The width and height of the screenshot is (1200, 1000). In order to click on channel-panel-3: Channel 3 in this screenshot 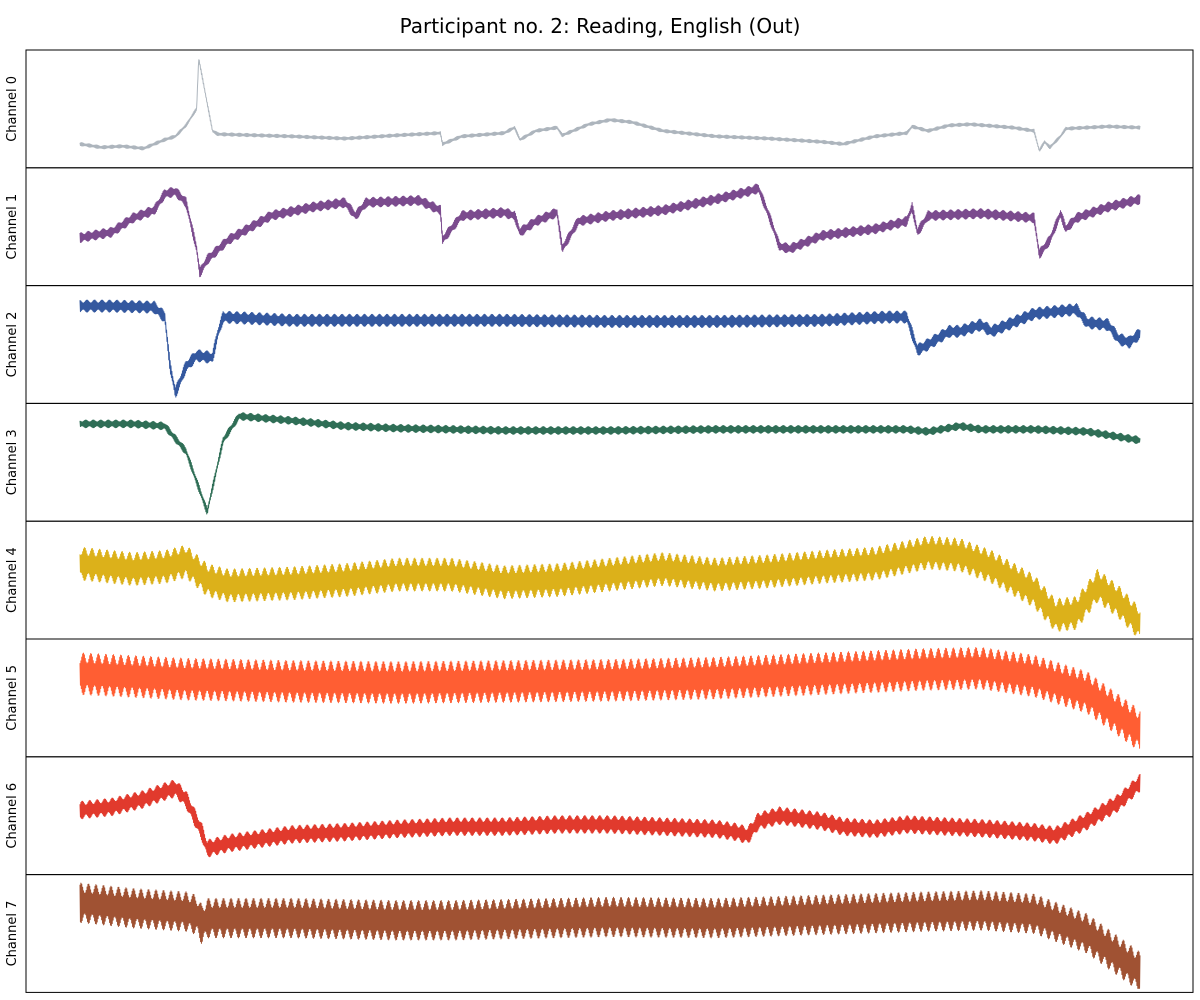, I will do `click(599, 462)`.